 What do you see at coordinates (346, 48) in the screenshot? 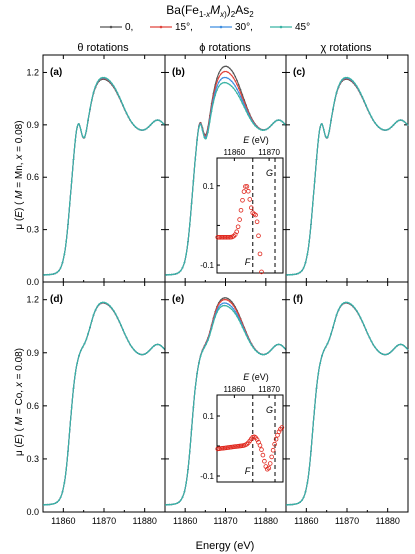
I see `column-title-chi: χ rotations` at bounding box center [346, 48].